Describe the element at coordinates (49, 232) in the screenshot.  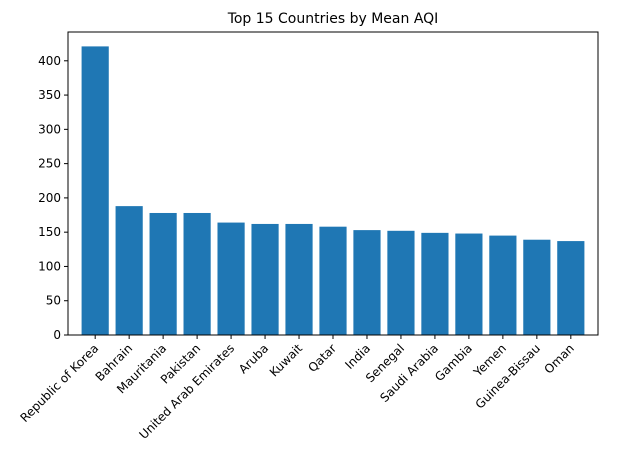
I see `y-tick-label: 150` at that location.